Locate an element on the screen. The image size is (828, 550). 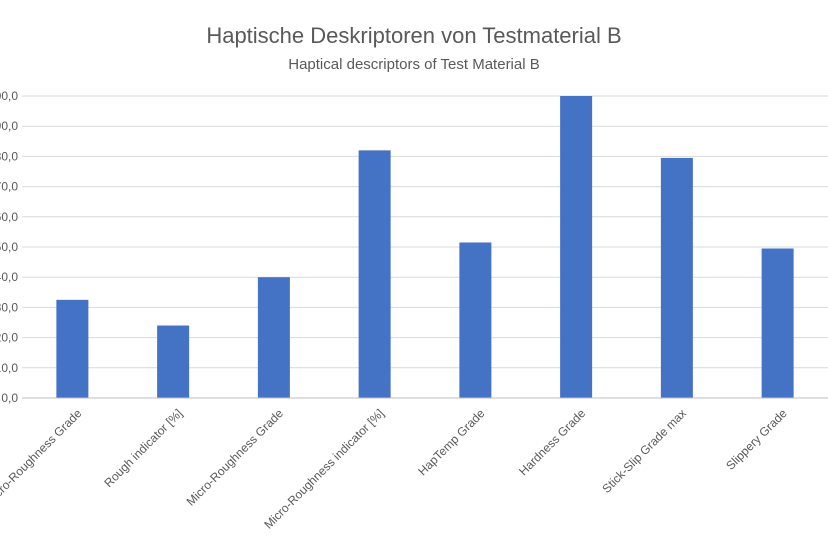
x-category-label: Rough indicator [%] is located at coordinates (143, 448).